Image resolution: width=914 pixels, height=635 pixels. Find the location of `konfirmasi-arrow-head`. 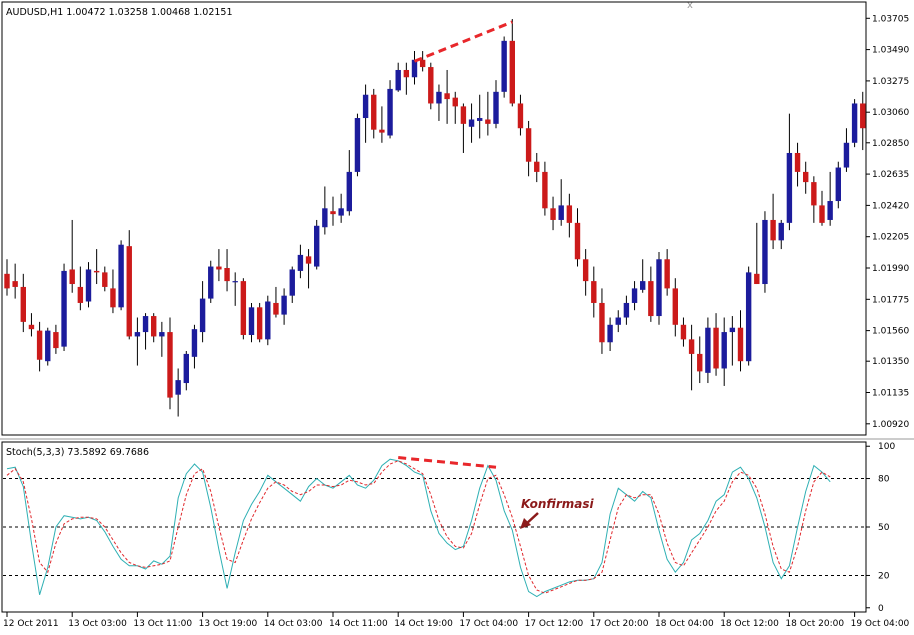

konfirmasi-arrow-head is located at coordinates (525, 523).